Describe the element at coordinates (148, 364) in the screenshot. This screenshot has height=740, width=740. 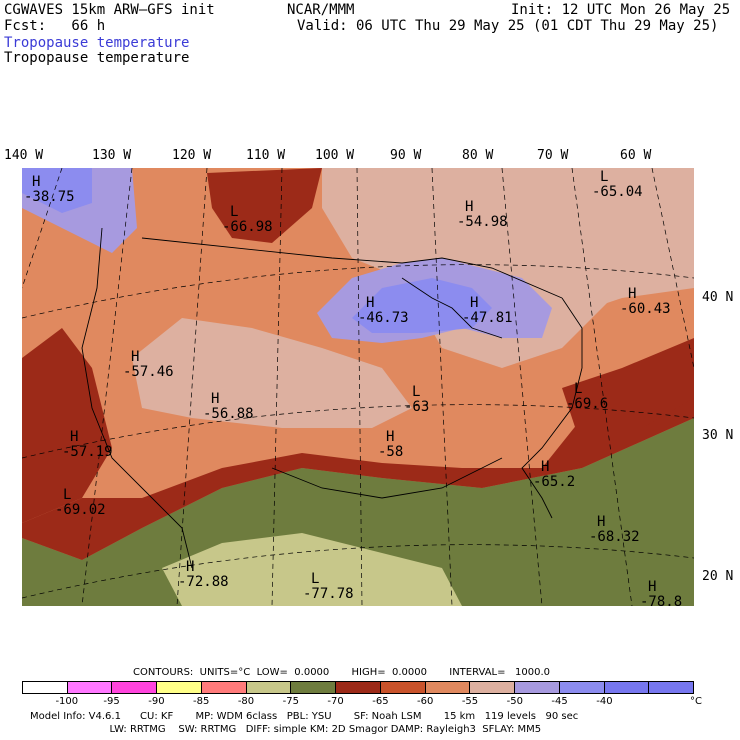
I see `pressure-center-high: H -57.46` at that location.